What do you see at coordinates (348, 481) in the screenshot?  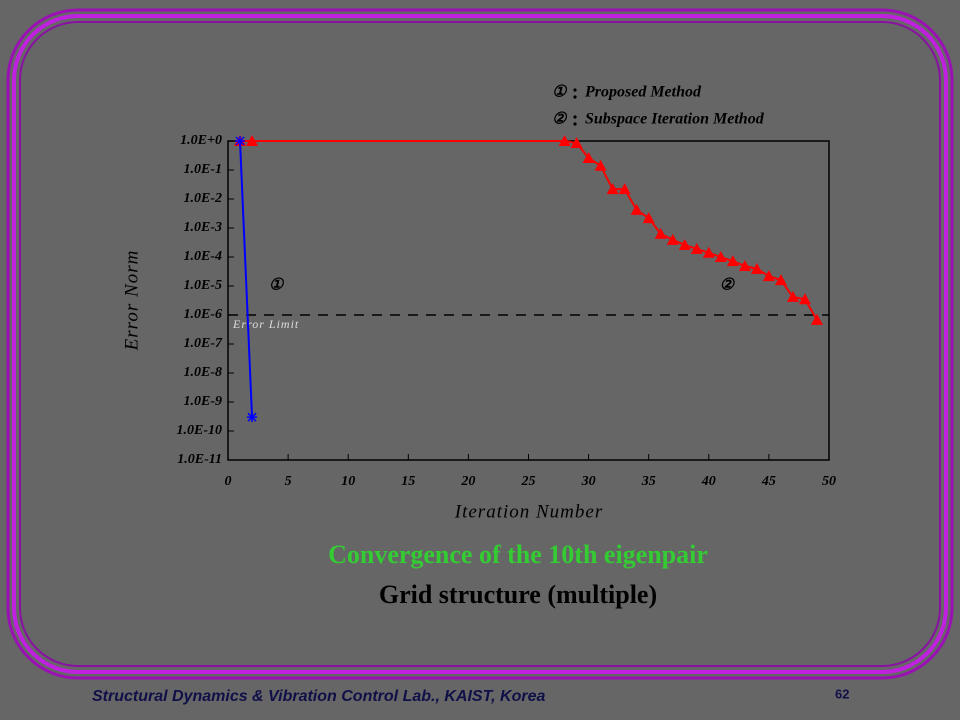 I see `x-tick-label: 10` at bounding box center [348, 481].